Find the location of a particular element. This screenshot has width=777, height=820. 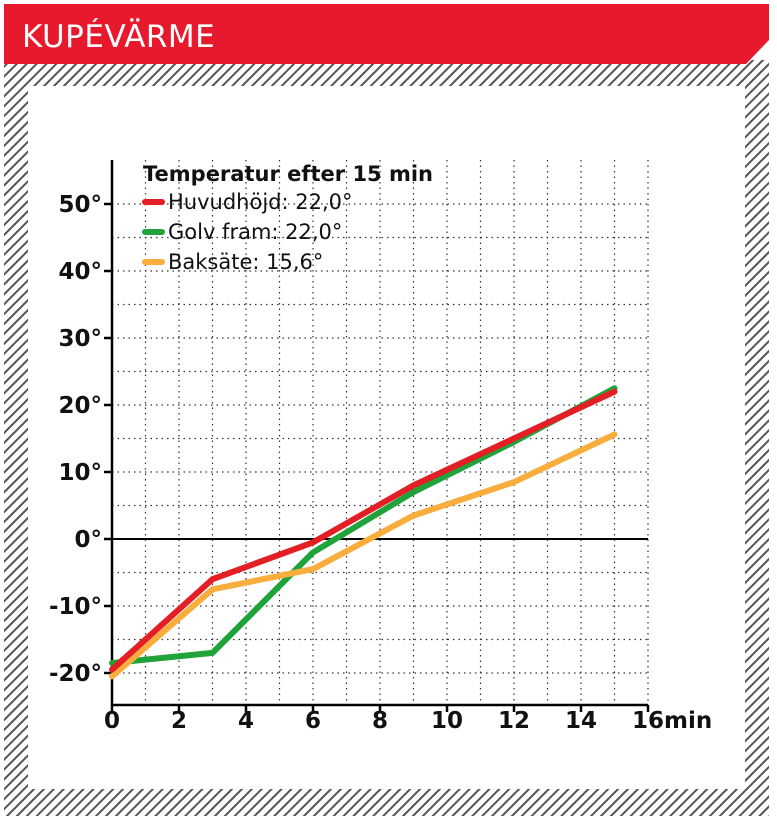

legend-title: Temperatur efter 15 min is located at coordinates (288, 174).